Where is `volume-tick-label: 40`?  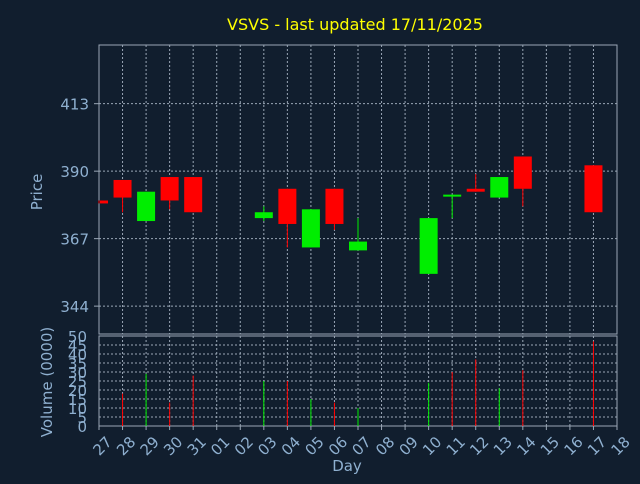 volume-tick-label: 40 is located at coordinates (77, 355).